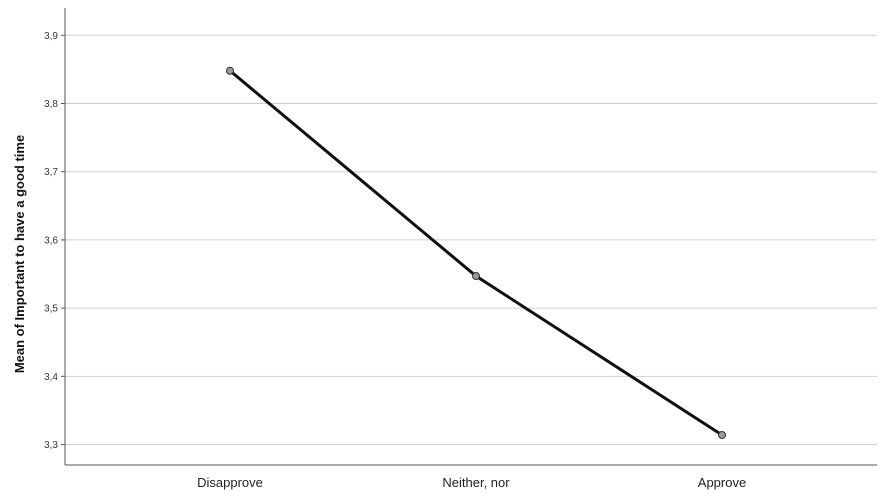  Describe the element at coordinates (51, 172) in the screenshot. I see `y-tick-label: 3,7` at that location.